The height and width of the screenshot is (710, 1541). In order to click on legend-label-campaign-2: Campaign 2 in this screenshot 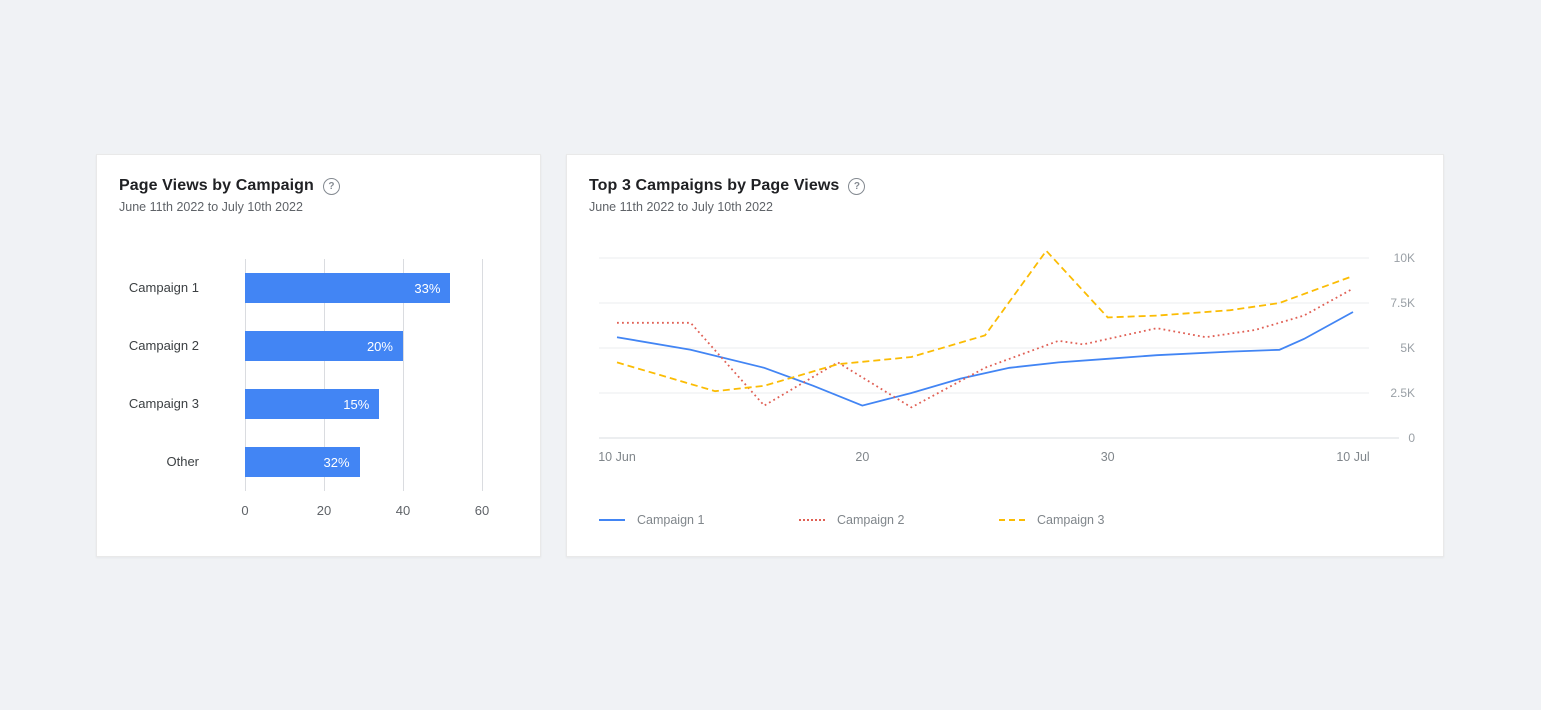, I will do `click(871, 520)`.